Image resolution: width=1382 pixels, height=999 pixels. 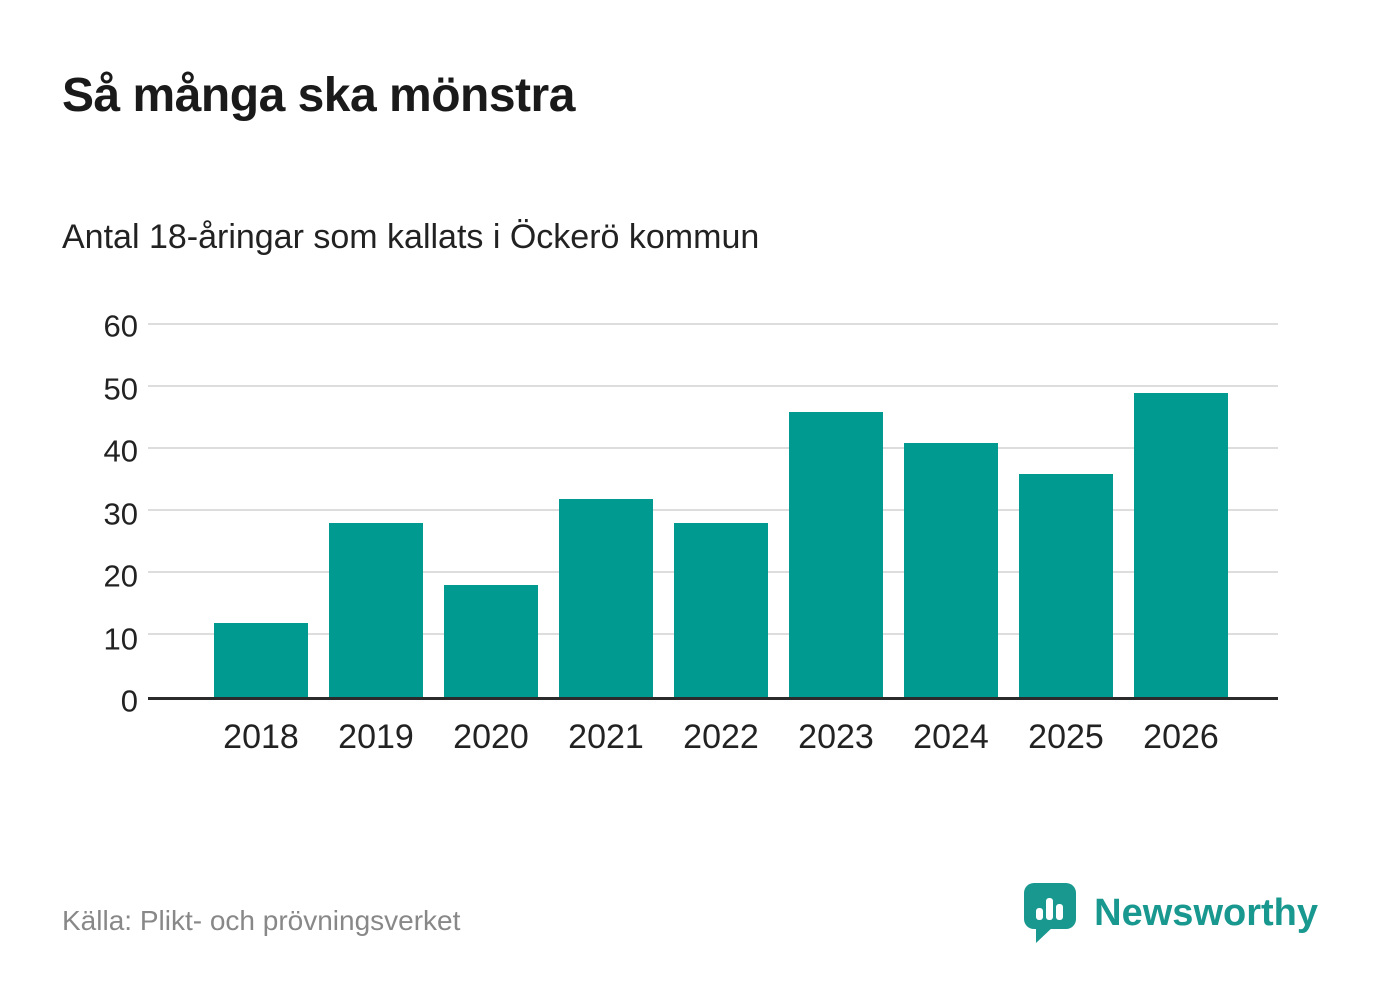 What do you see at coordinates (1066, 585) in the screenshot?
I see `bar-2025` at bounding box center [1066, 585].